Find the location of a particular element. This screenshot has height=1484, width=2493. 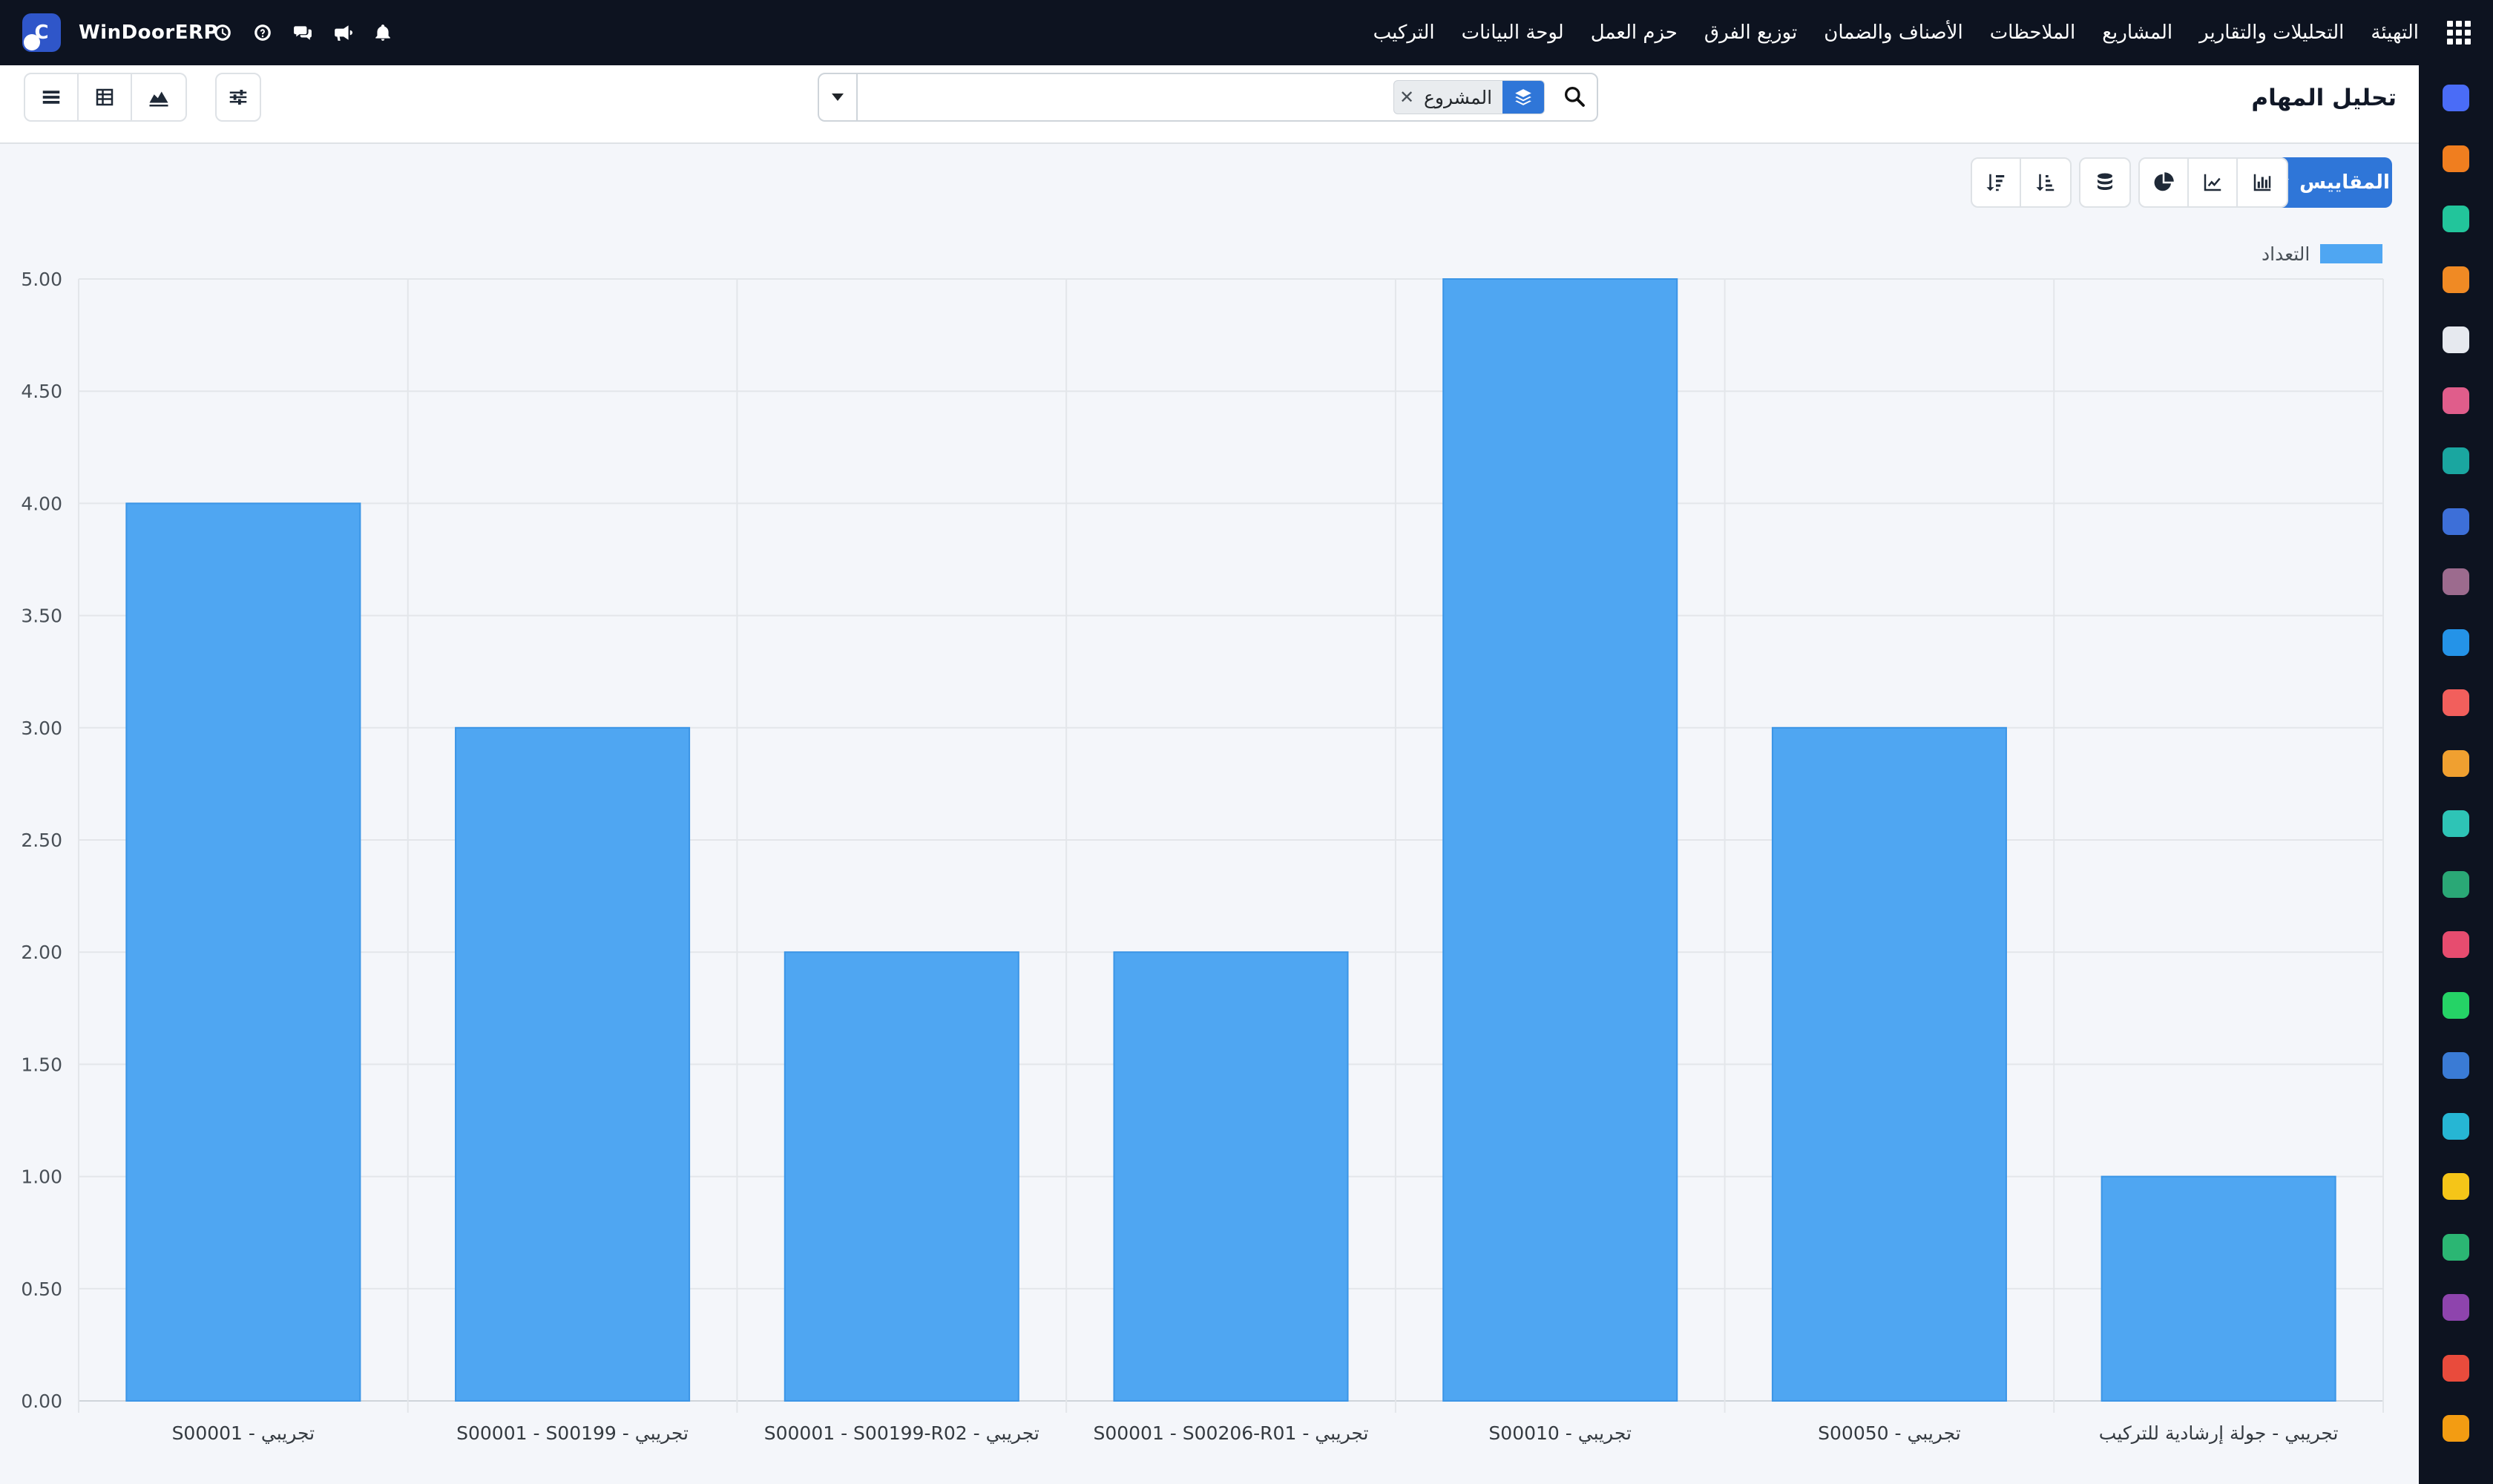

brand-name: WinDoorERP is located at coordinates (149, 33).